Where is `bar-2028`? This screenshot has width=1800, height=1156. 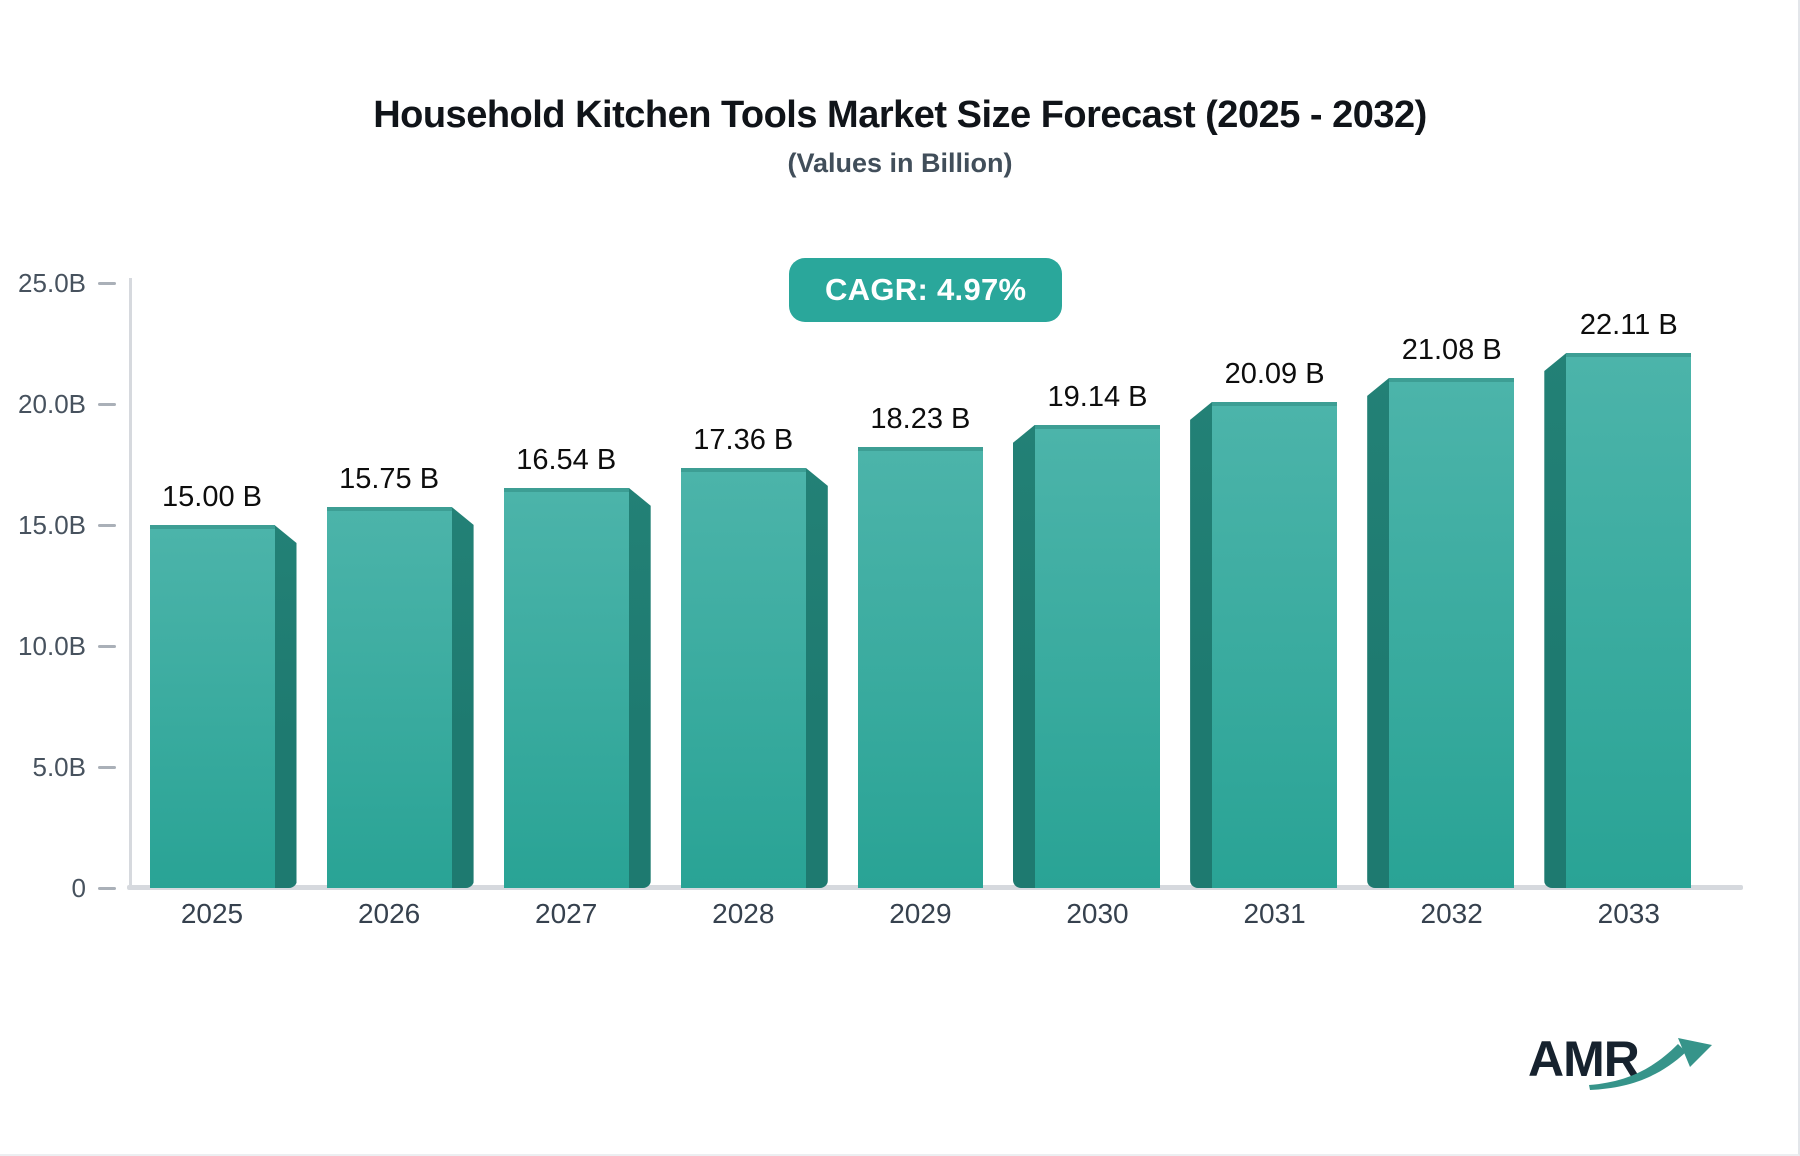 bar-2028 is located at coordinates (743, 677).